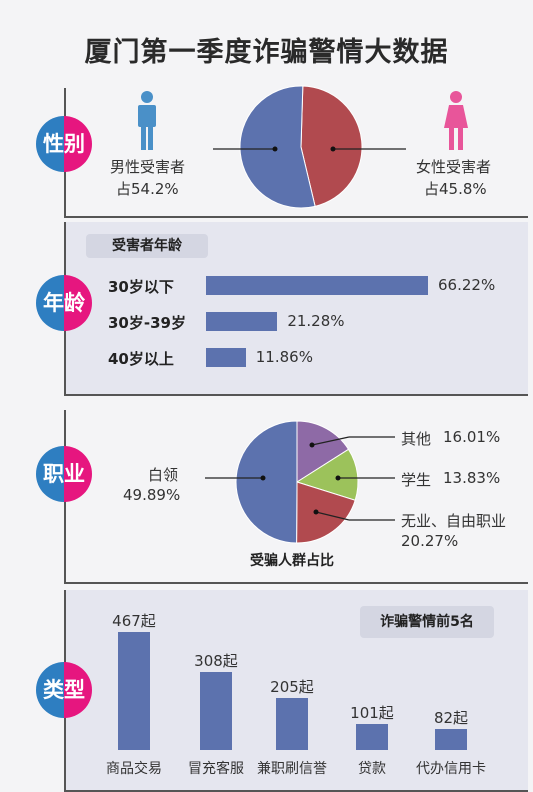 Image resolution: width=533 pixels, height=792 pixels. What do you see at coordinates (427, 622) in the screenshot?
I see `type-header: 诈骗警情前5名` at bounding box center [427, 622].